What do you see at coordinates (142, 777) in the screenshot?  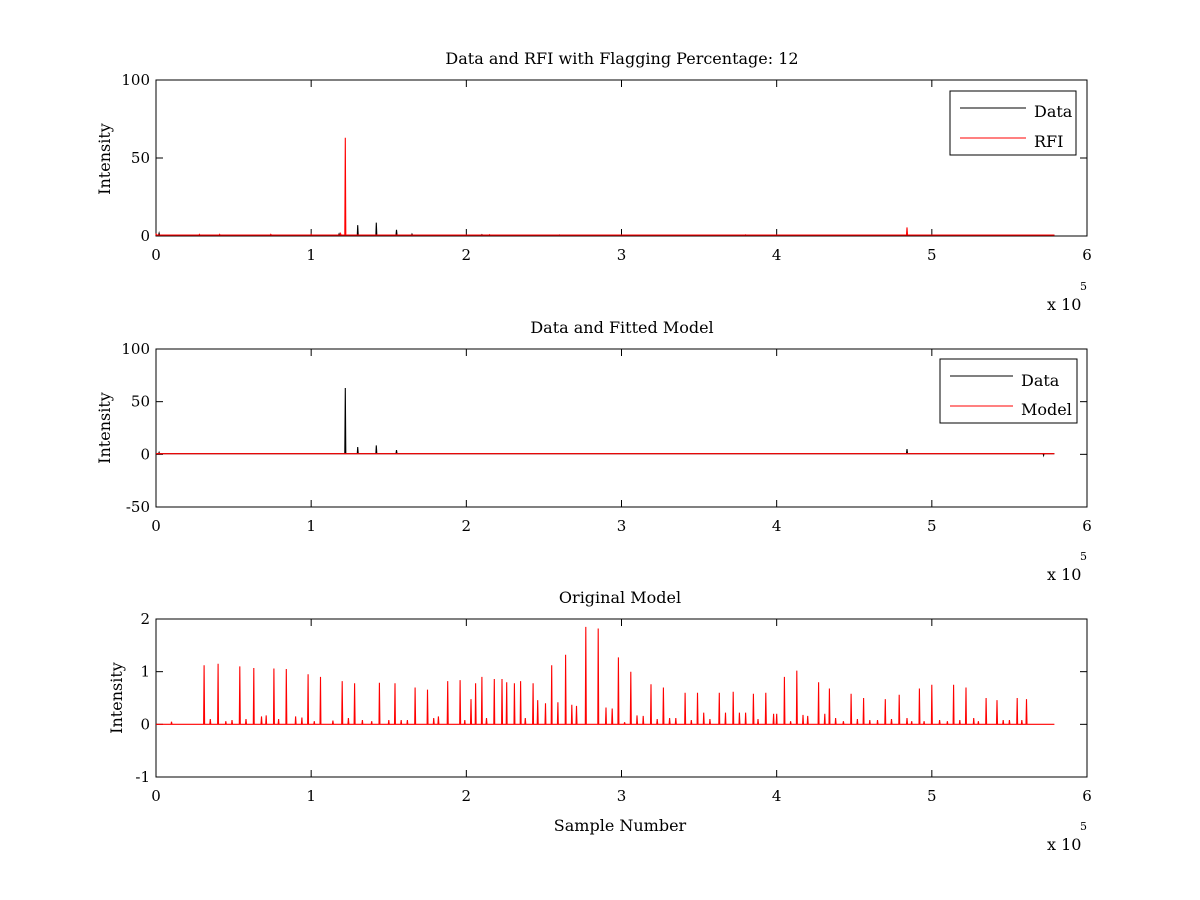 I see `y-tick-label: -1` at bounding box center [142, 777].